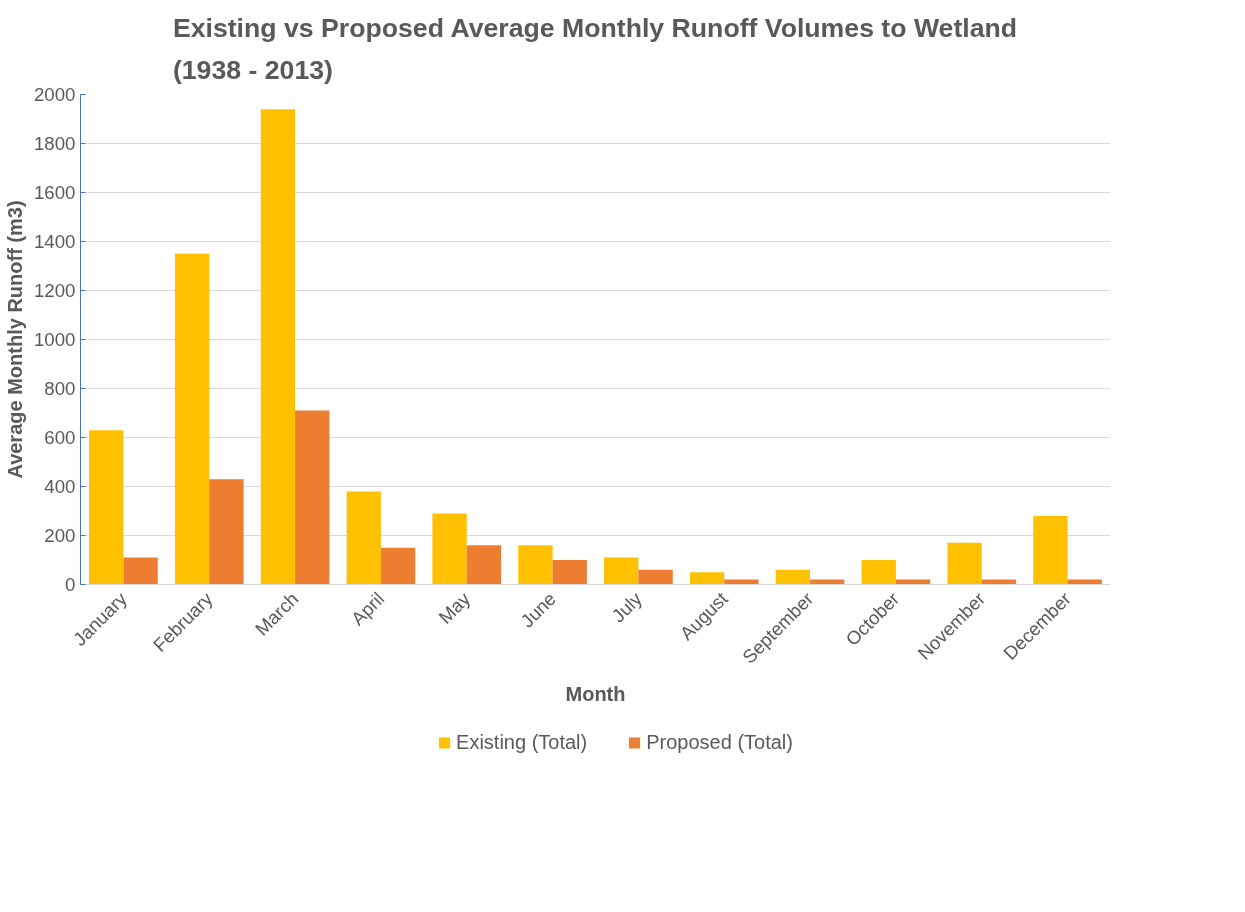 The width and height of the screenshot is (1245, 912). What do you see at coordinates (627, 607) in the screenshot?
I see `x-tick-label: July` at bounding box center [627, 607].